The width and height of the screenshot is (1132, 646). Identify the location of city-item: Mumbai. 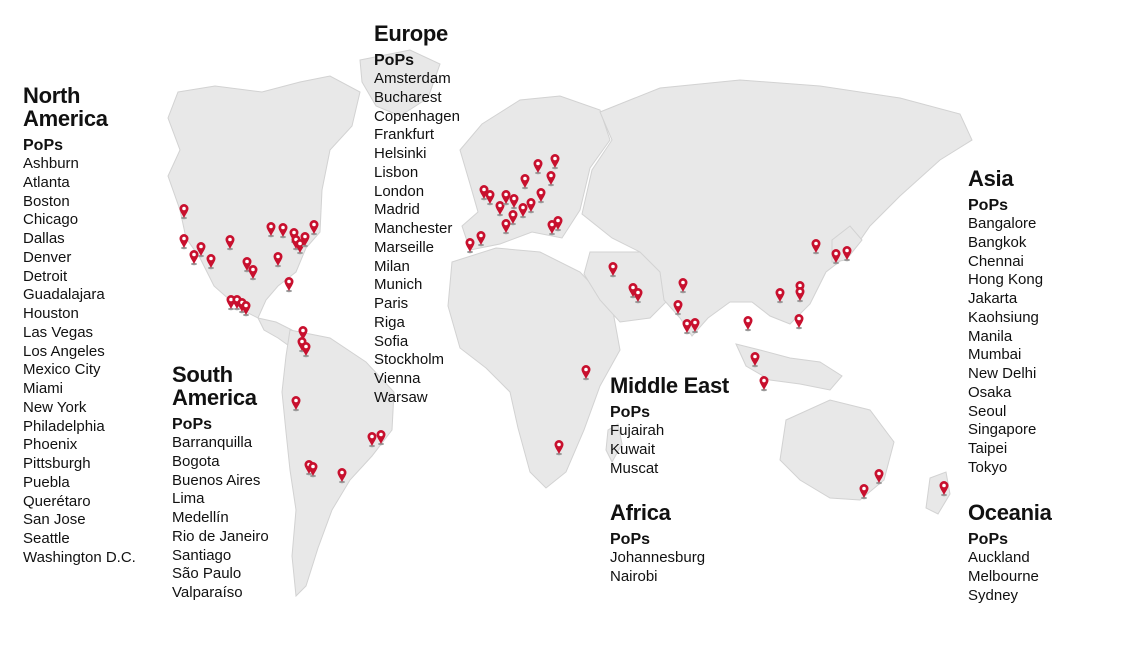
(995, 355).